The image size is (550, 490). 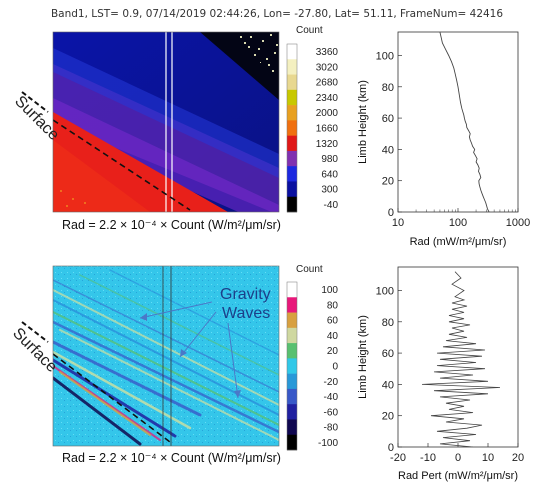 I want to click on colorbar-tick-label: 60, so click(x=333, y=321).